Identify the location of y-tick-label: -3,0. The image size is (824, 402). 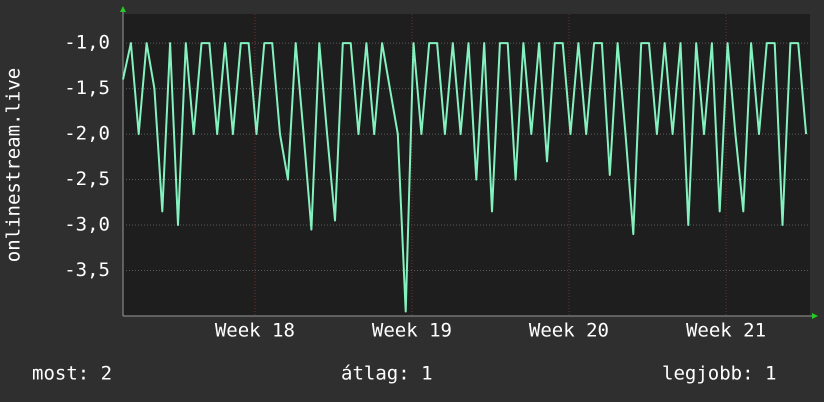
(87, 225).